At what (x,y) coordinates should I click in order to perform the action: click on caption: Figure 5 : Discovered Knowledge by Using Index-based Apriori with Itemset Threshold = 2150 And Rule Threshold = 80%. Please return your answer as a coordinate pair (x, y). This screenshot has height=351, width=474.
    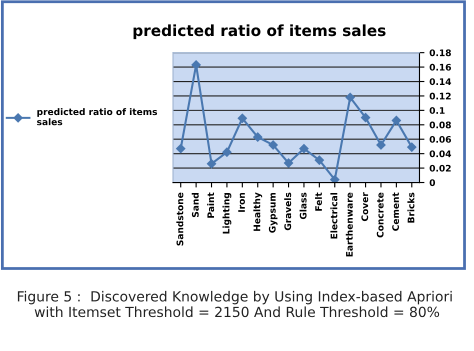
    Looking at the image, I should click on (235, 304).